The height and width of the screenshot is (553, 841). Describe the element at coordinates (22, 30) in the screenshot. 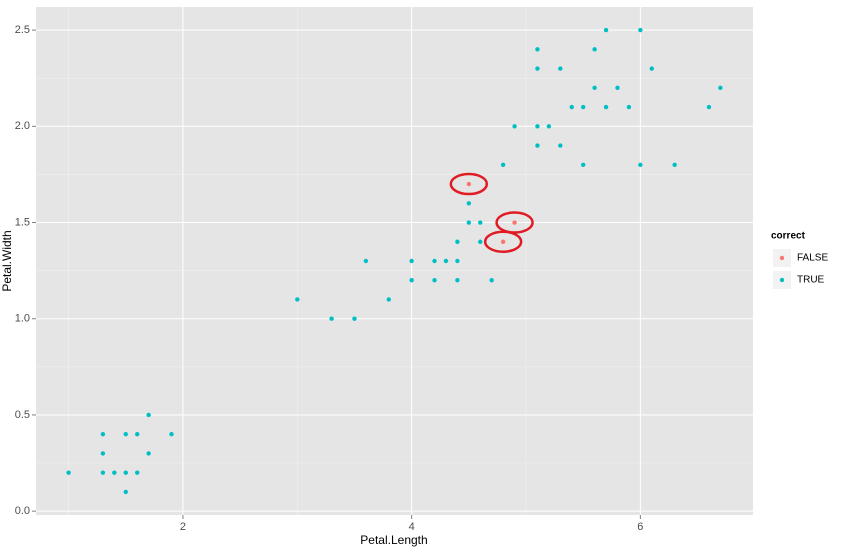

I see `y-tick-label: 2.5` at that location.